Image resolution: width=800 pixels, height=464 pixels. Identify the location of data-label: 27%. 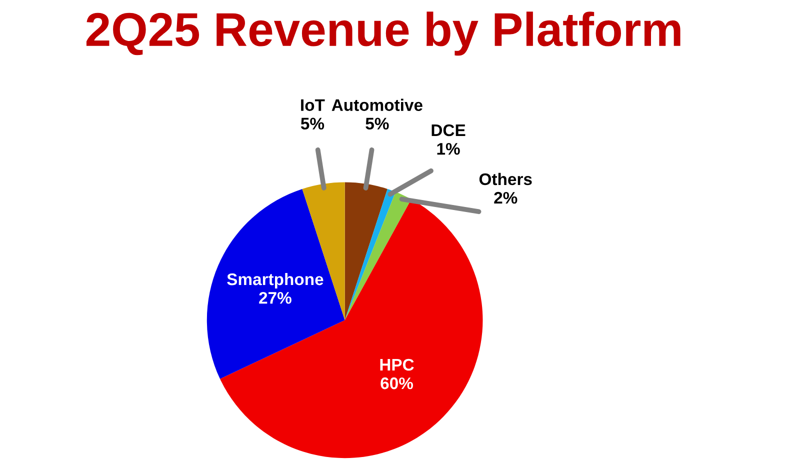
(275, 298).